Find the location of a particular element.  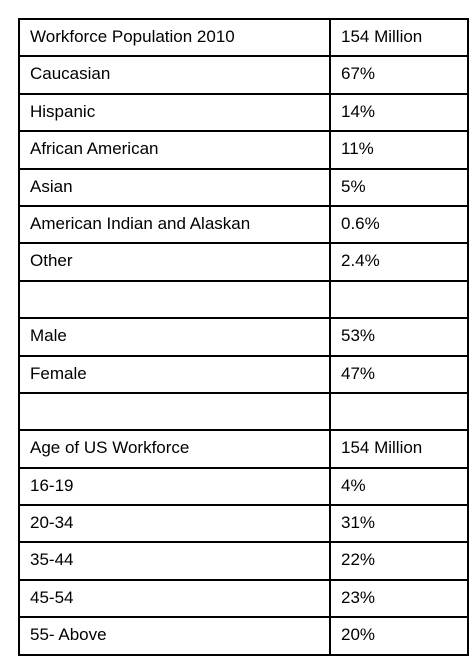

row-value: 11% is located at coordinates (399, 150).